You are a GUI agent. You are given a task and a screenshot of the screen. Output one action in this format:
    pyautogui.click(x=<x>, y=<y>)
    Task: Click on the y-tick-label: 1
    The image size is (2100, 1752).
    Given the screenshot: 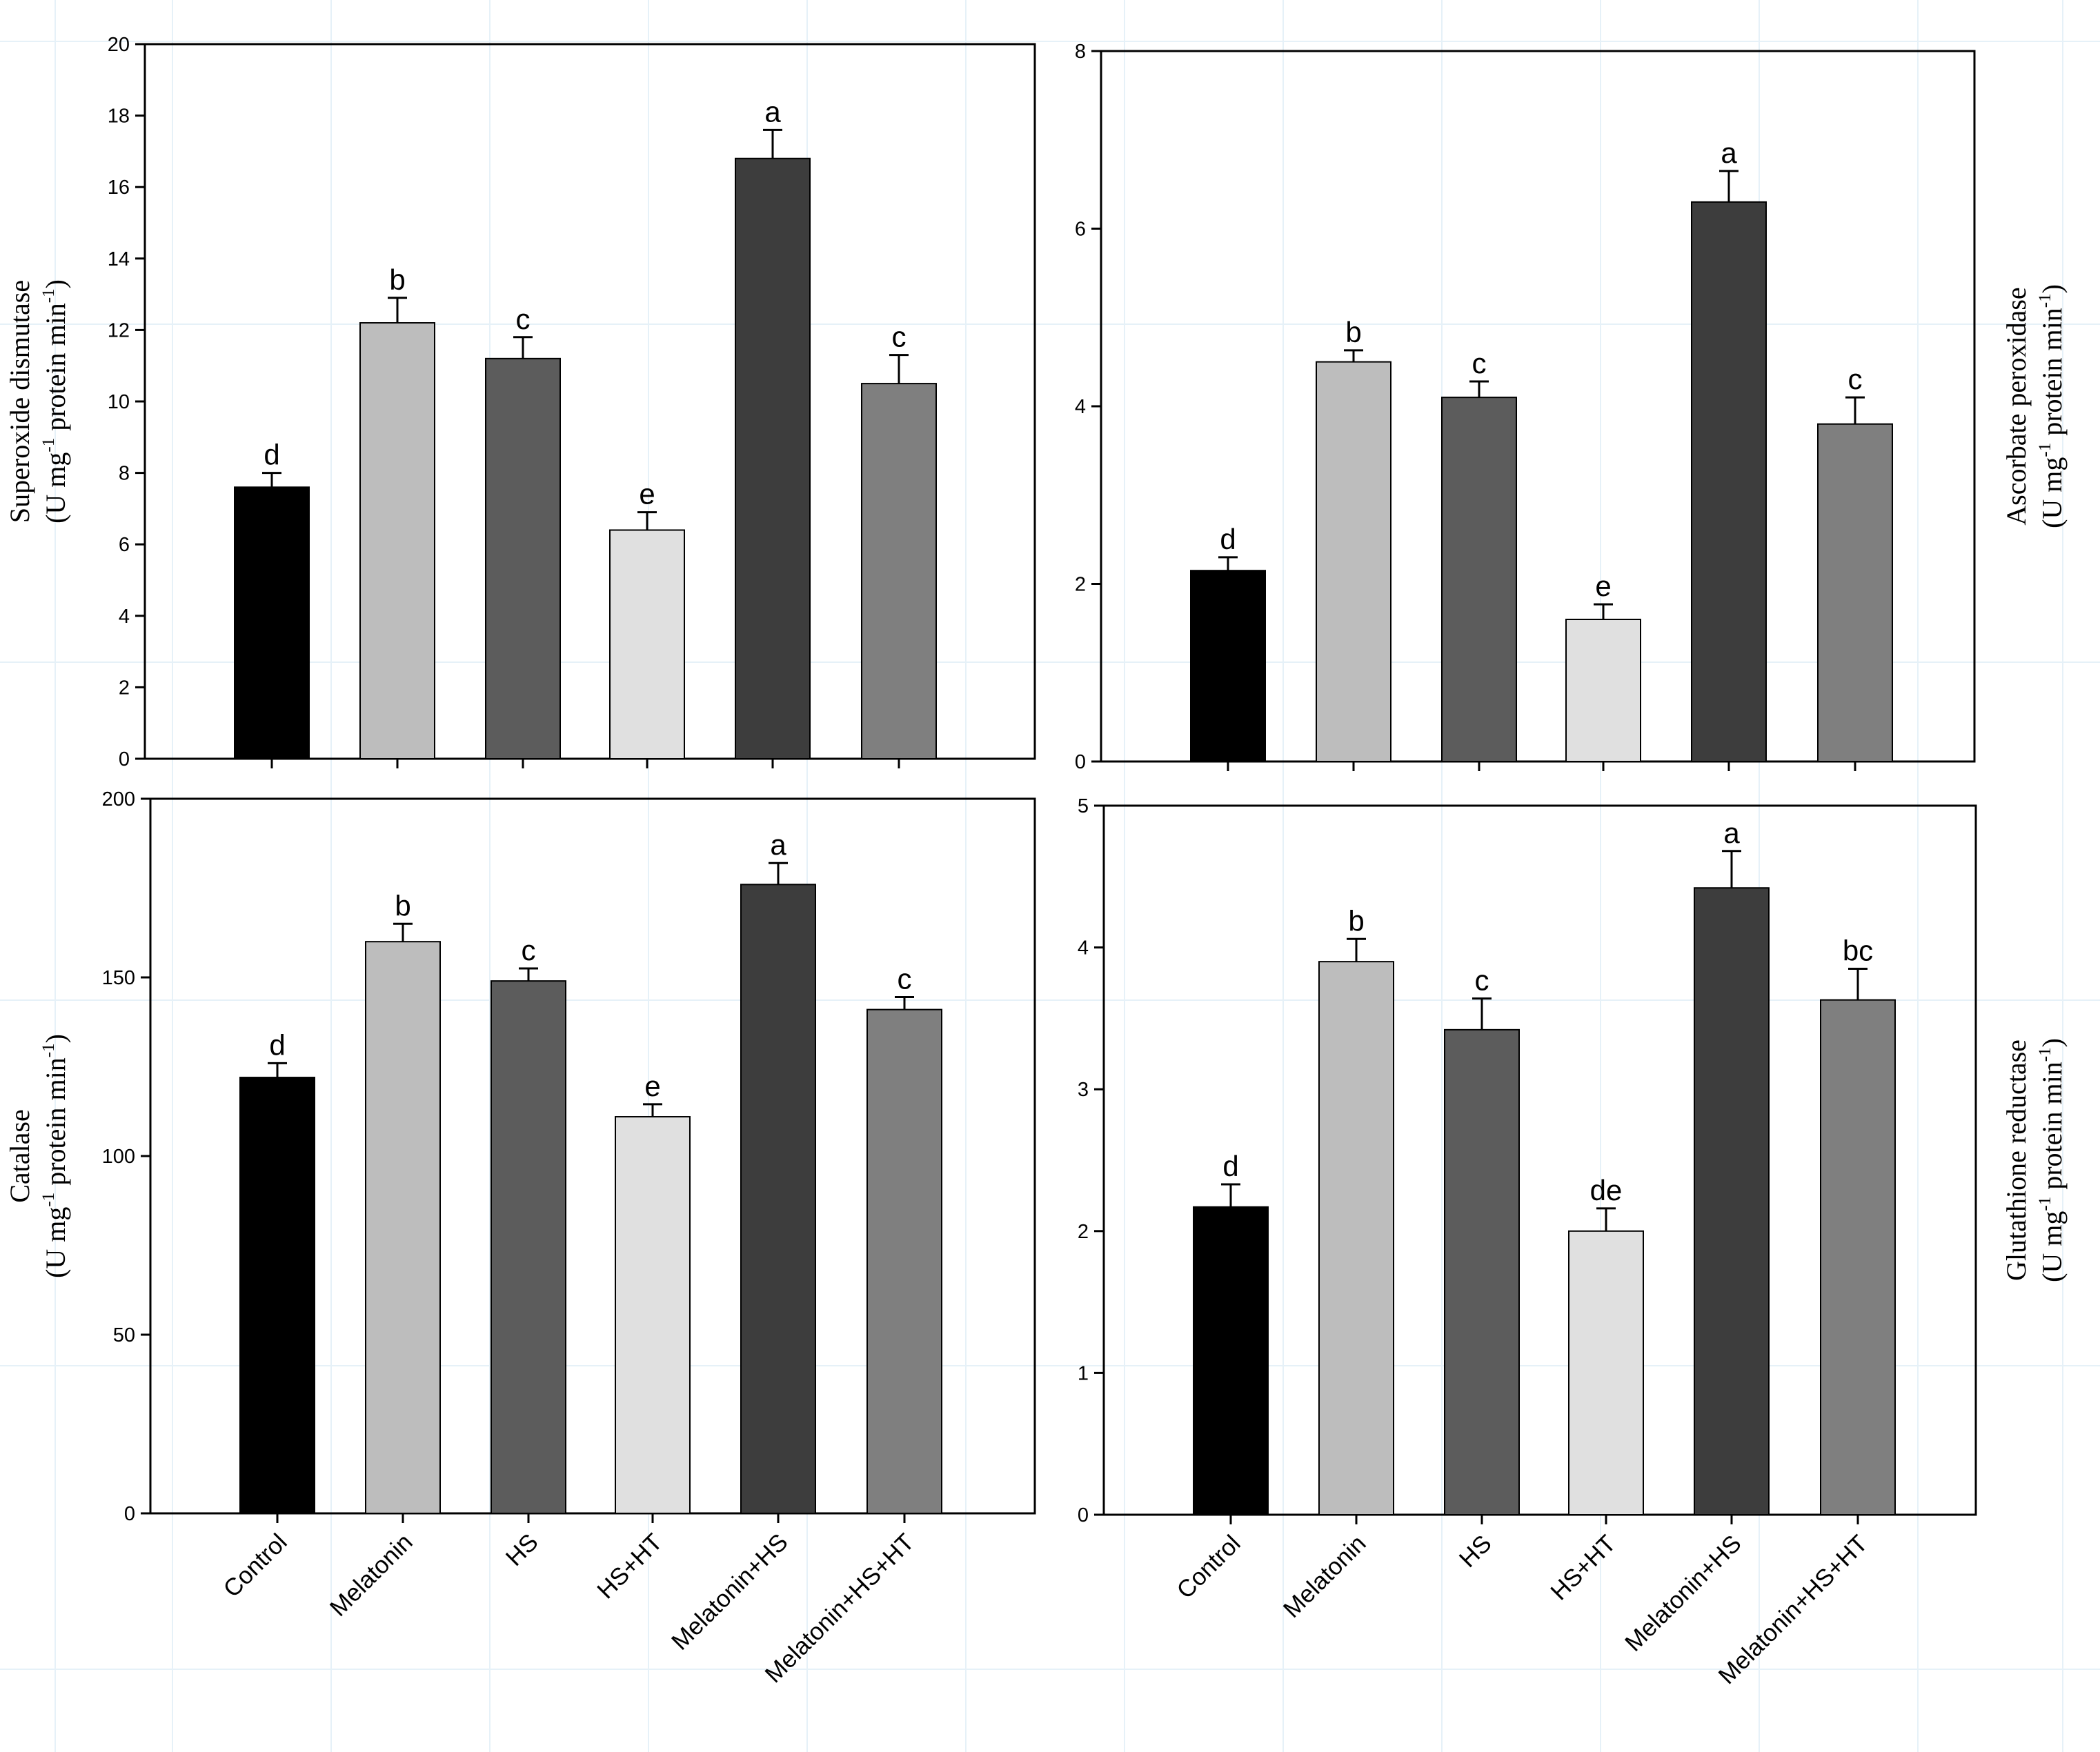 What is the action you would take?
    pyautogui.click(x=1083, y=1373)
    